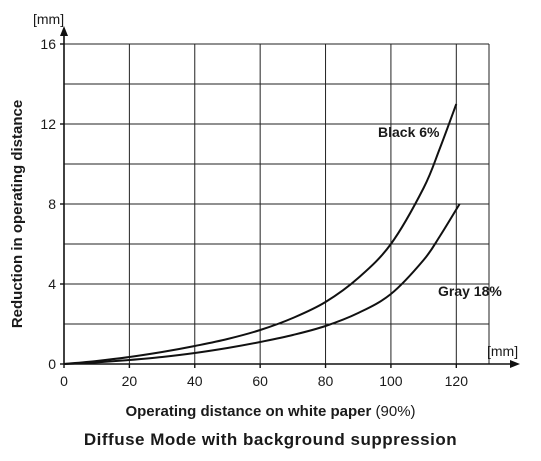 The width and height of the screenshot is (541, 461). Describe the element at coordinates (260, 381) in the screenshot. I see `x-tick-label: 60` at that location.